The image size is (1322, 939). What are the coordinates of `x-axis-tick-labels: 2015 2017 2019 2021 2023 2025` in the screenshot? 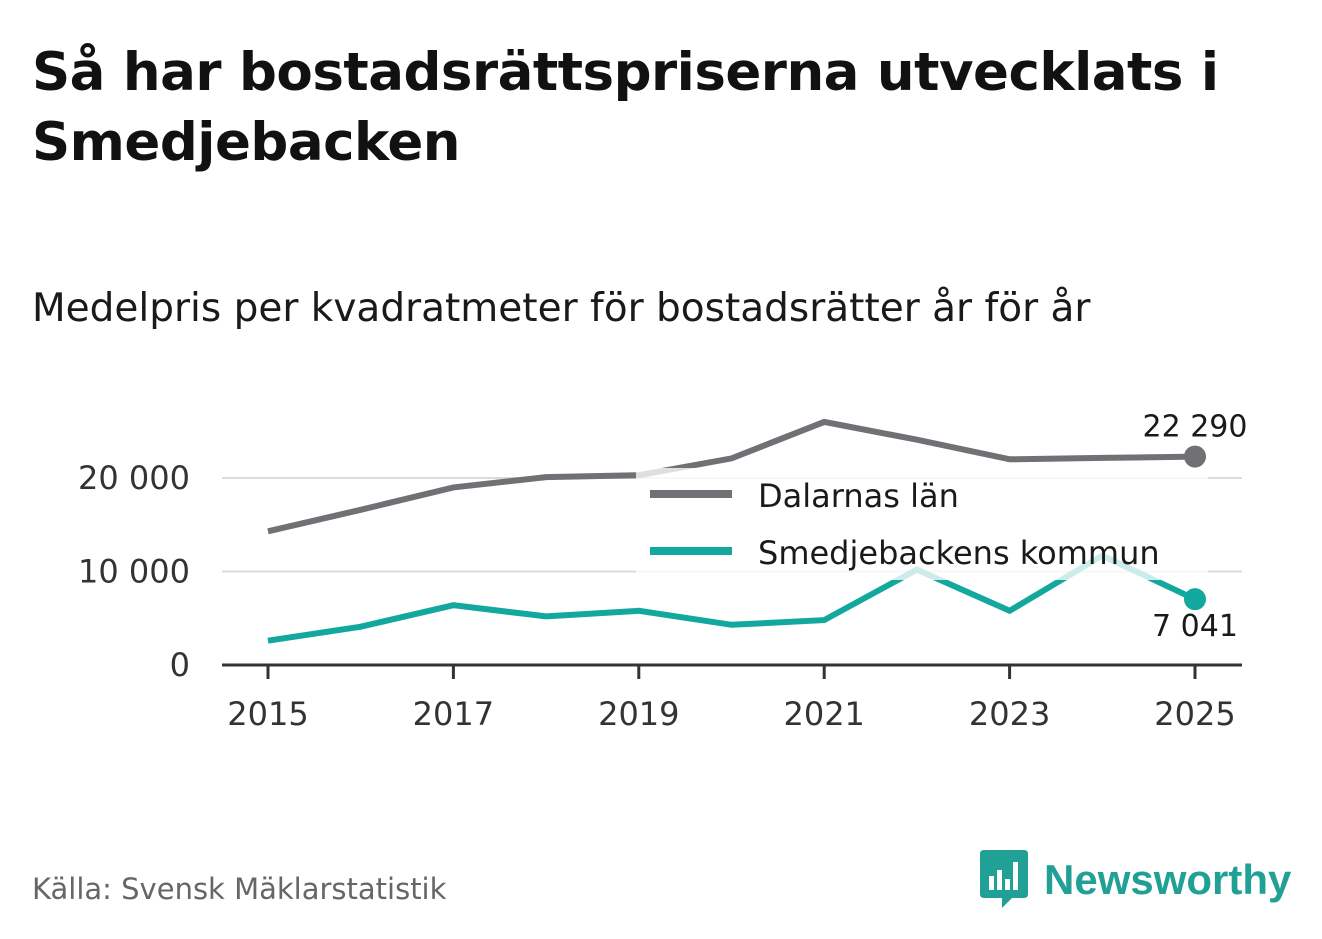 It's located at (731, 714).